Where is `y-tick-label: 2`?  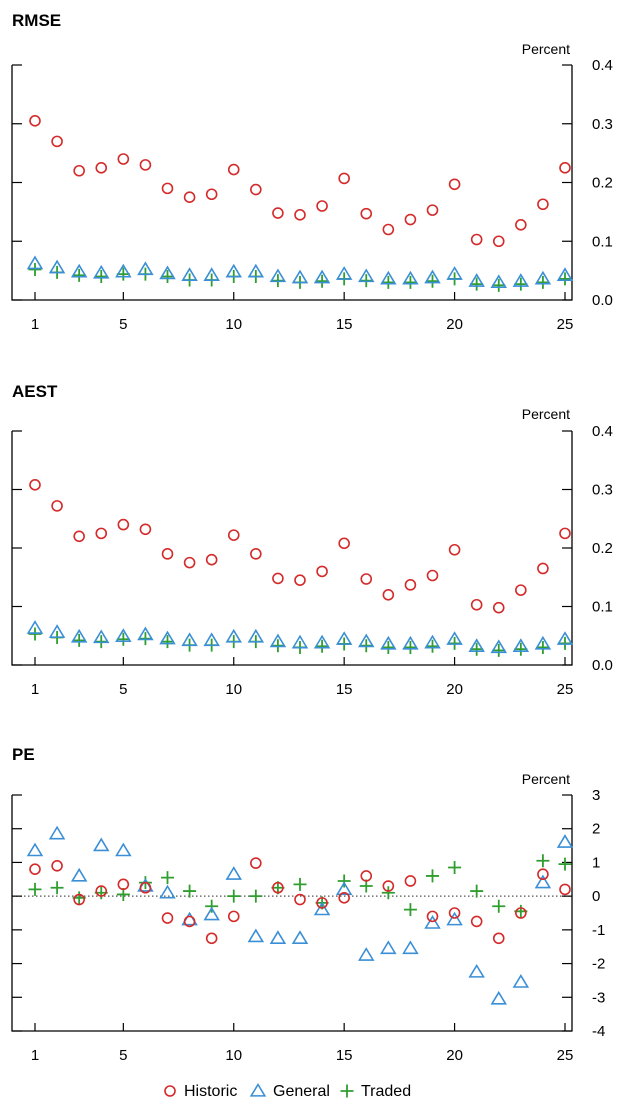 y-tick-label: 2 is located at coordinates (596, 829).